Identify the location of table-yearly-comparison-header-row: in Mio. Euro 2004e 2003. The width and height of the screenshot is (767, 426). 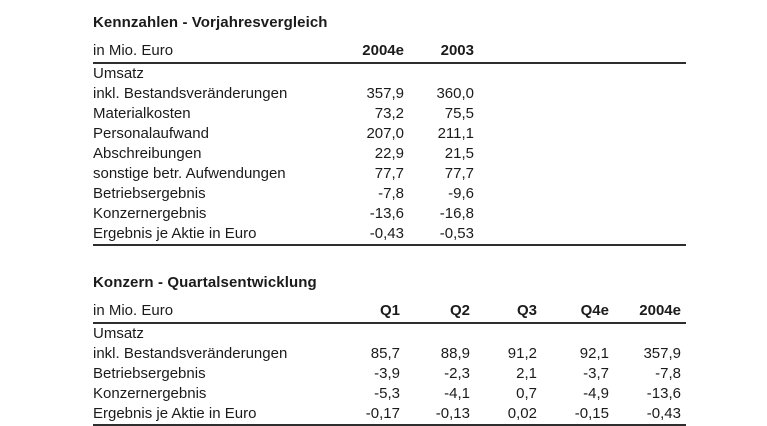
(389, 52).